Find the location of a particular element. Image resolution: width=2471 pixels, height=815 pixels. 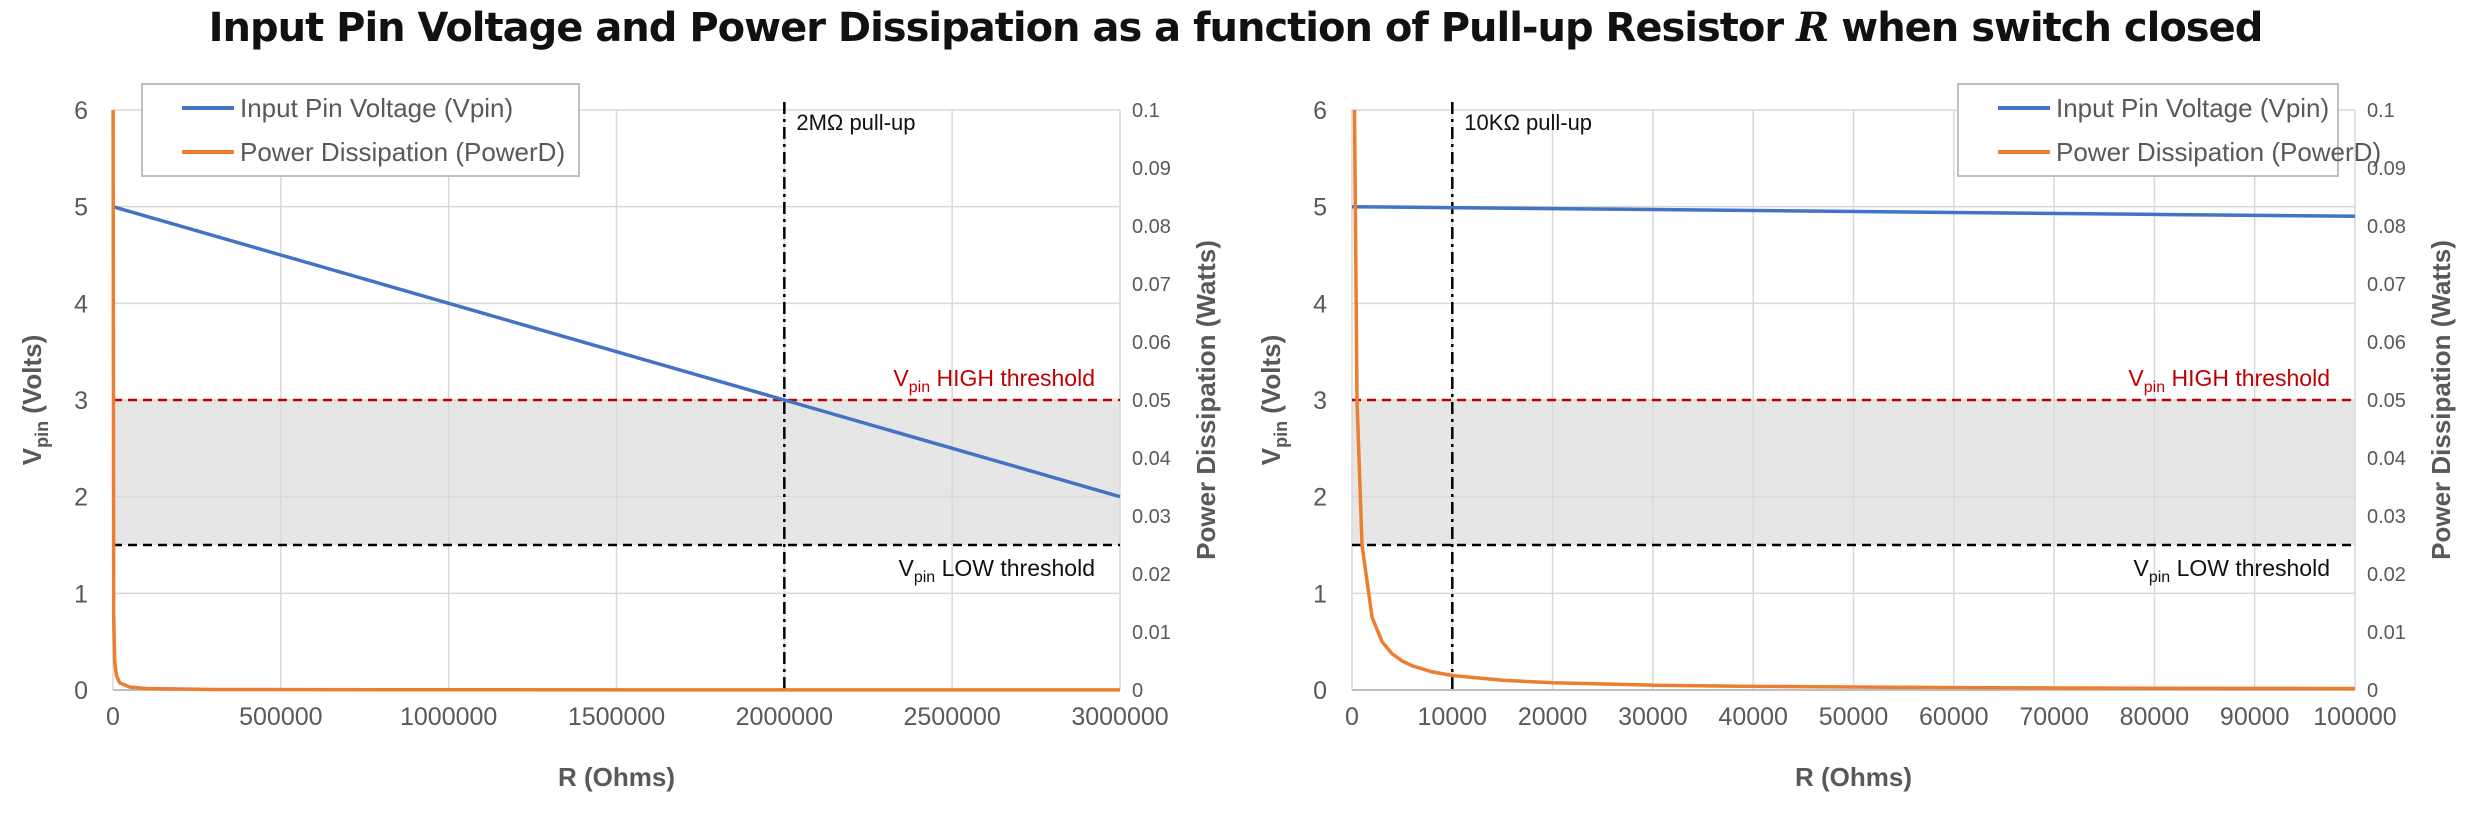

x-tick-label: 1000000 is located at coordinates (448, 717).